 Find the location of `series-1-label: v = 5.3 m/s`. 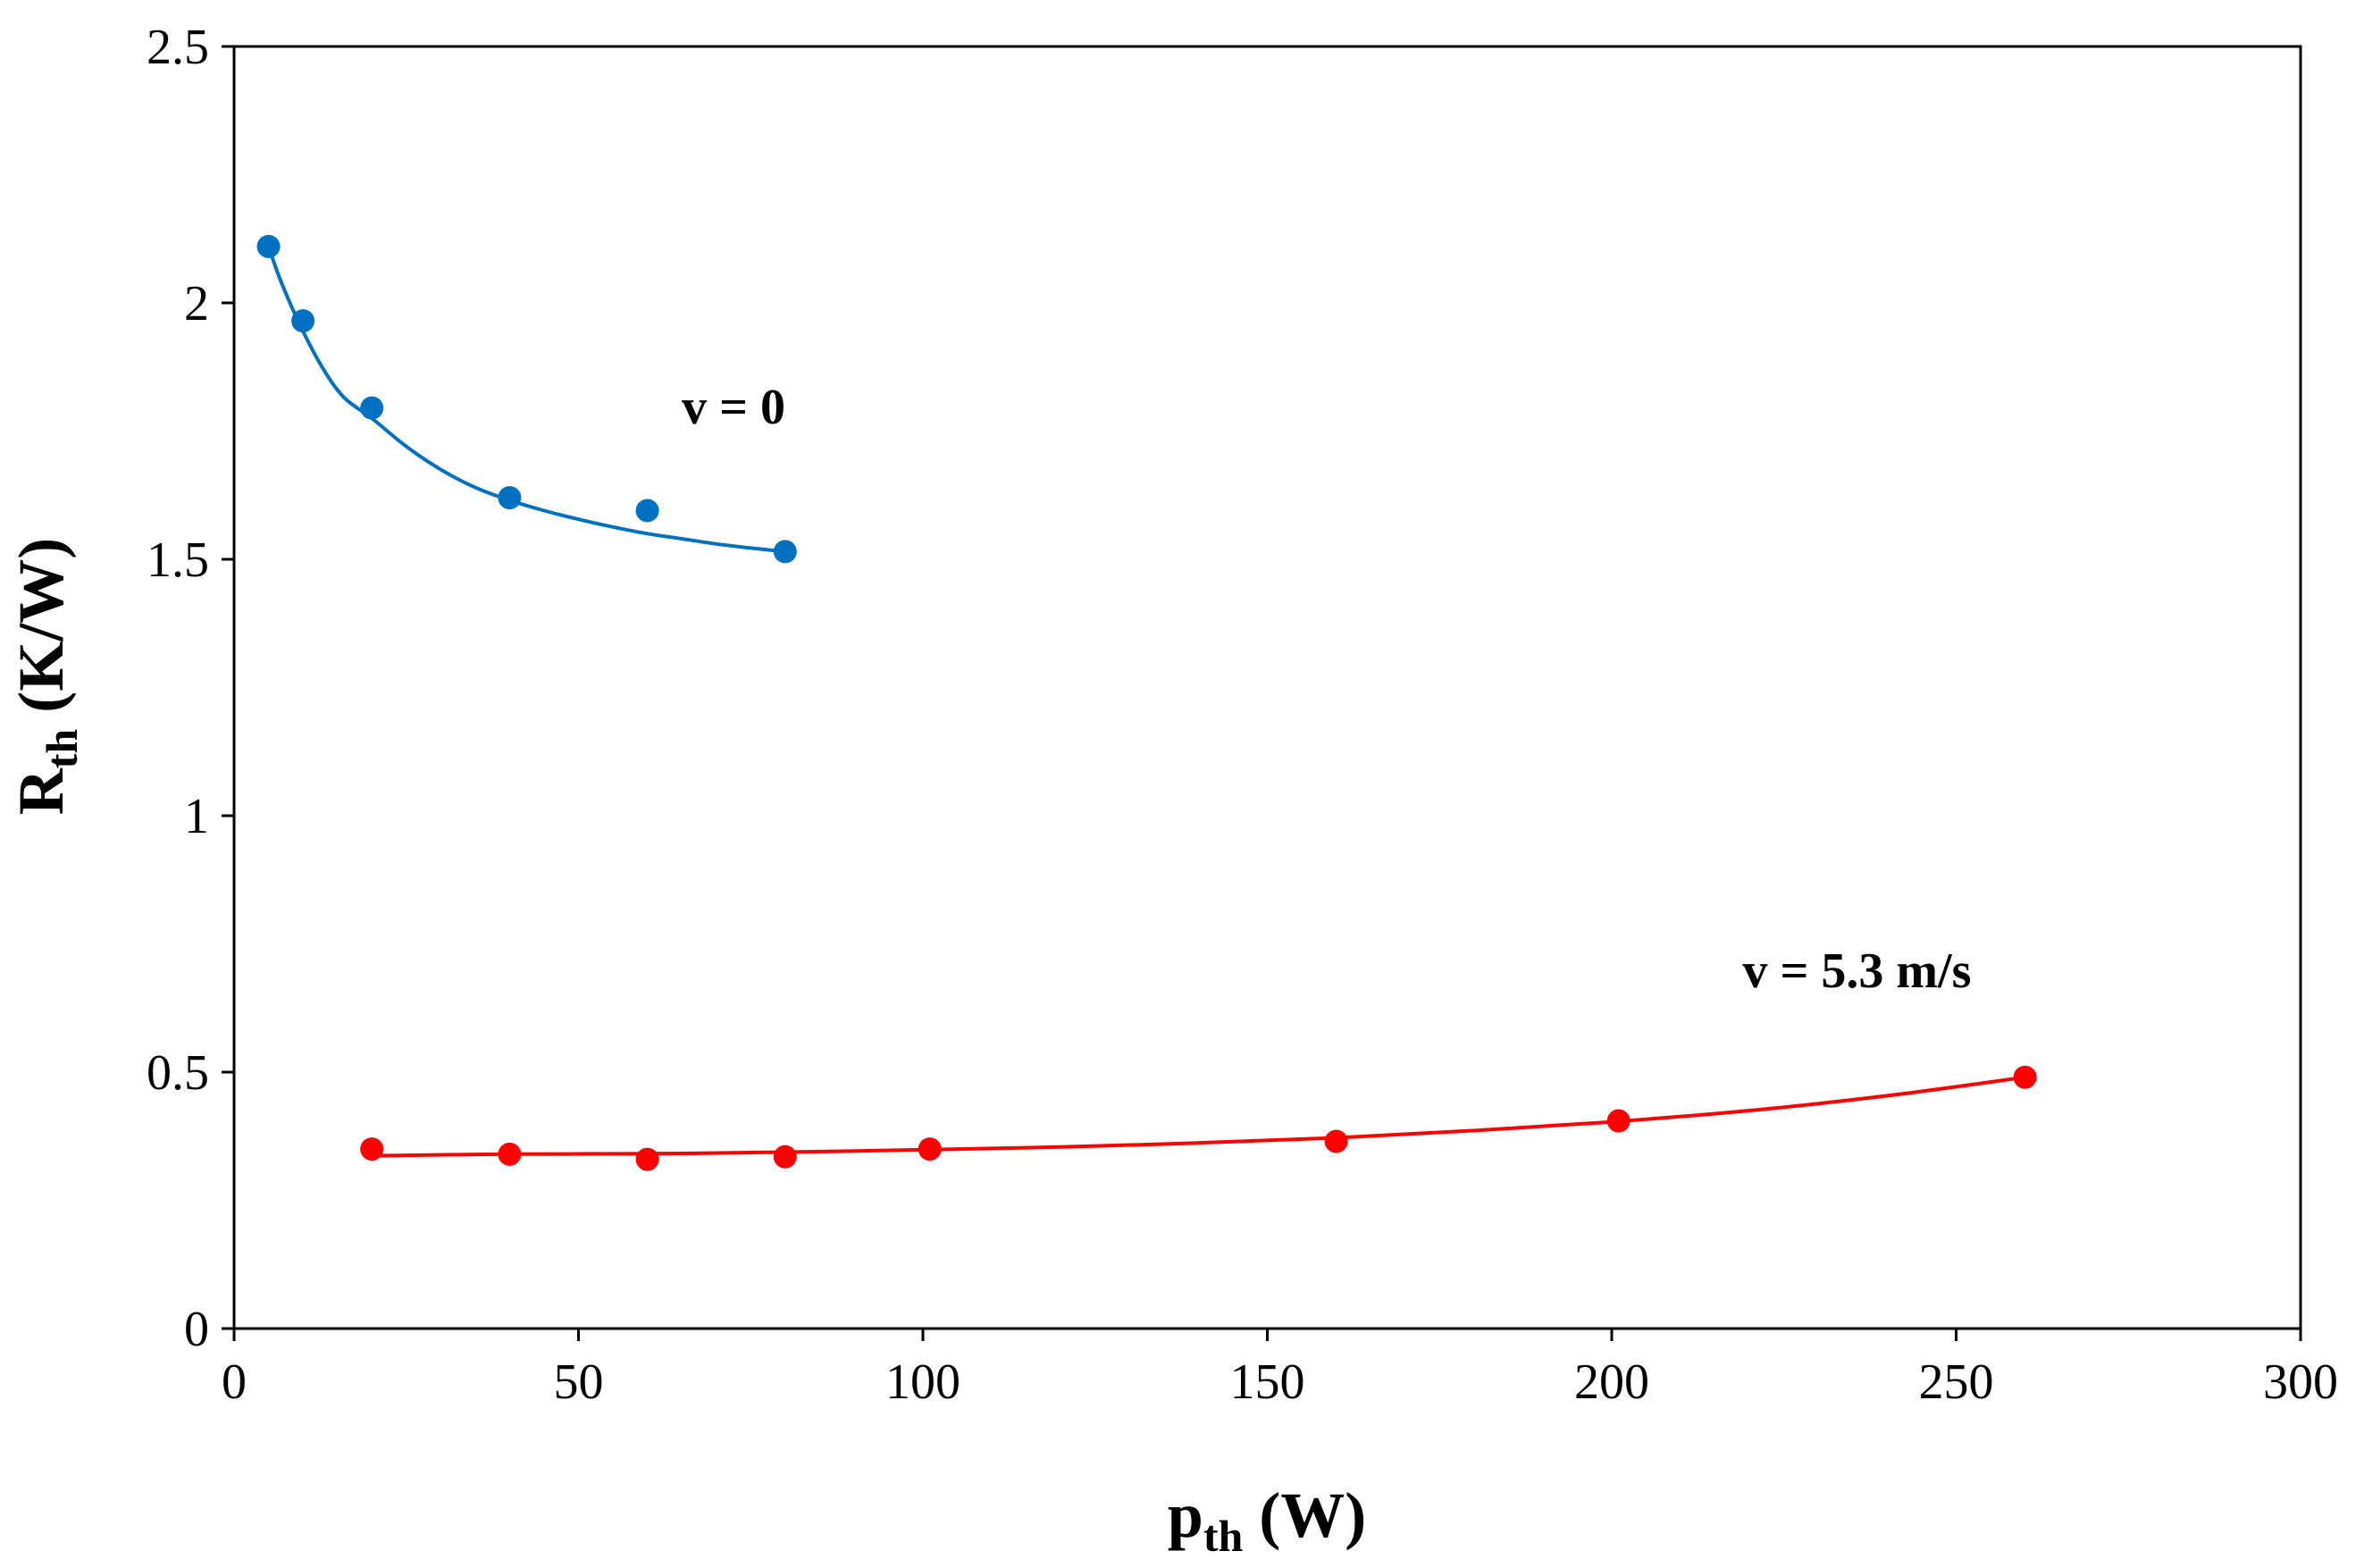

series-1-label: v = 5.3 m/s is located at coordinates (1857, 971).